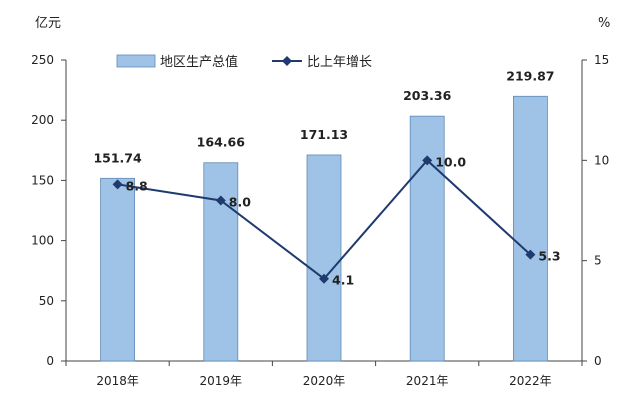  What do you see at coordinates (601, 60) in the screenshot?
I see `y-right-tick-label: 15` at bounding box center [601, 60].